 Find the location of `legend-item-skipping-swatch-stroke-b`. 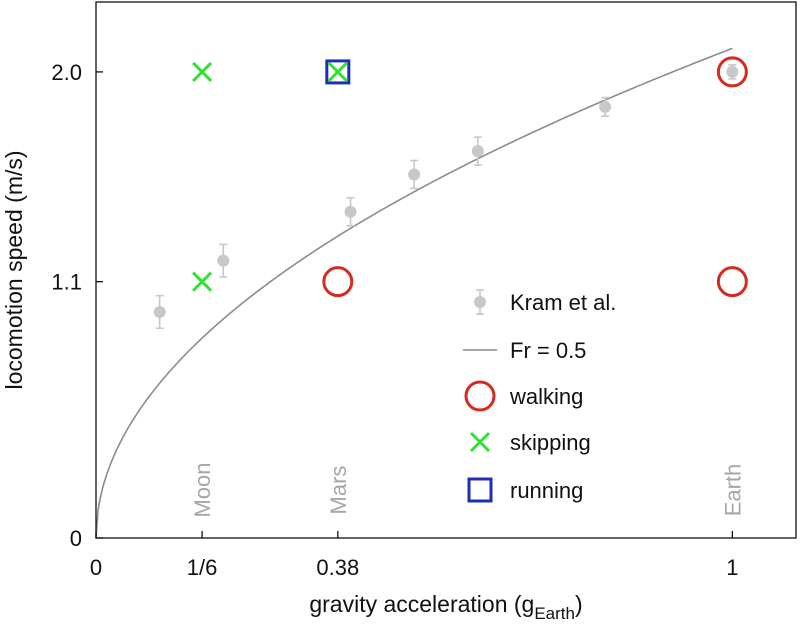

legend-item-skipping-swatch-stroke-b is located at coordinates (480, 442).